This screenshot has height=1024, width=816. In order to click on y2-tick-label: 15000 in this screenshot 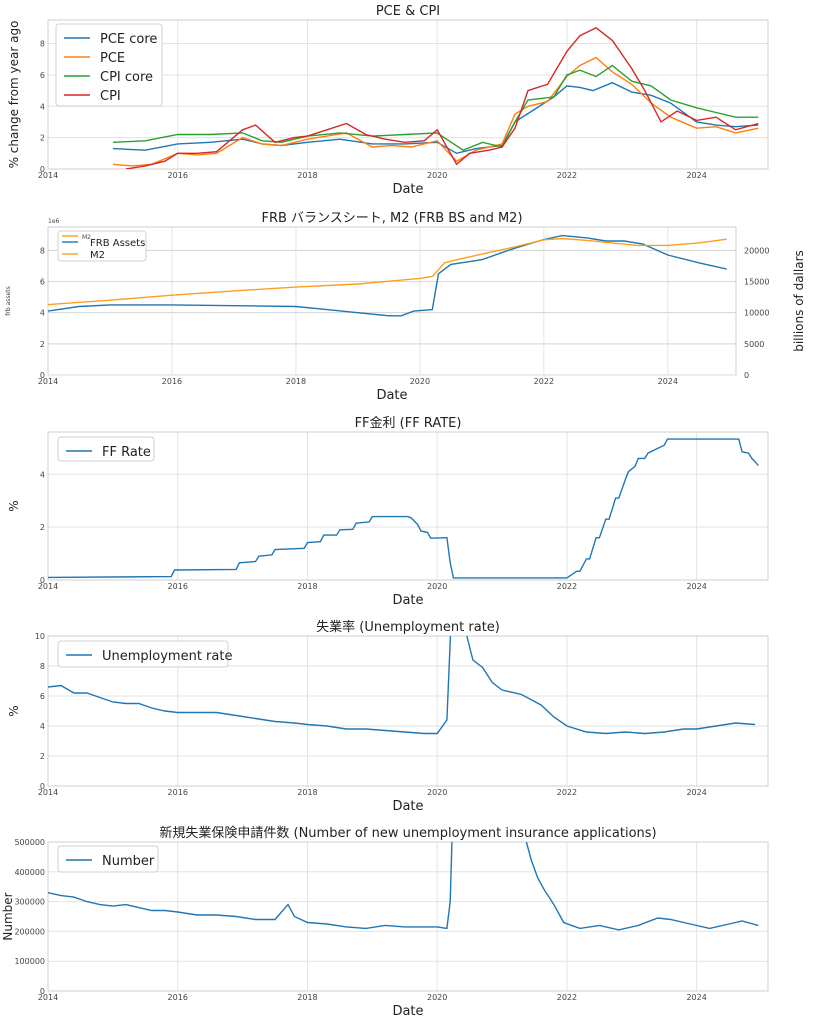, I will do `click(756, 282)`.